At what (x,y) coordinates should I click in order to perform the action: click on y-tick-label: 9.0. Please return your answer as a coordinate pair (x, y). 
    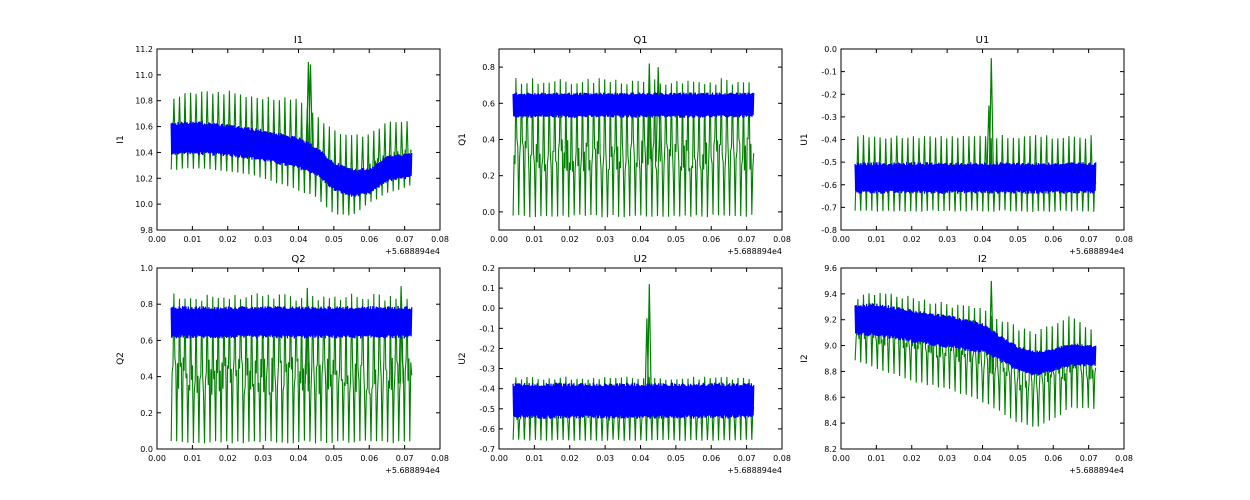
    Looking at the image, I should click on (830, 346).